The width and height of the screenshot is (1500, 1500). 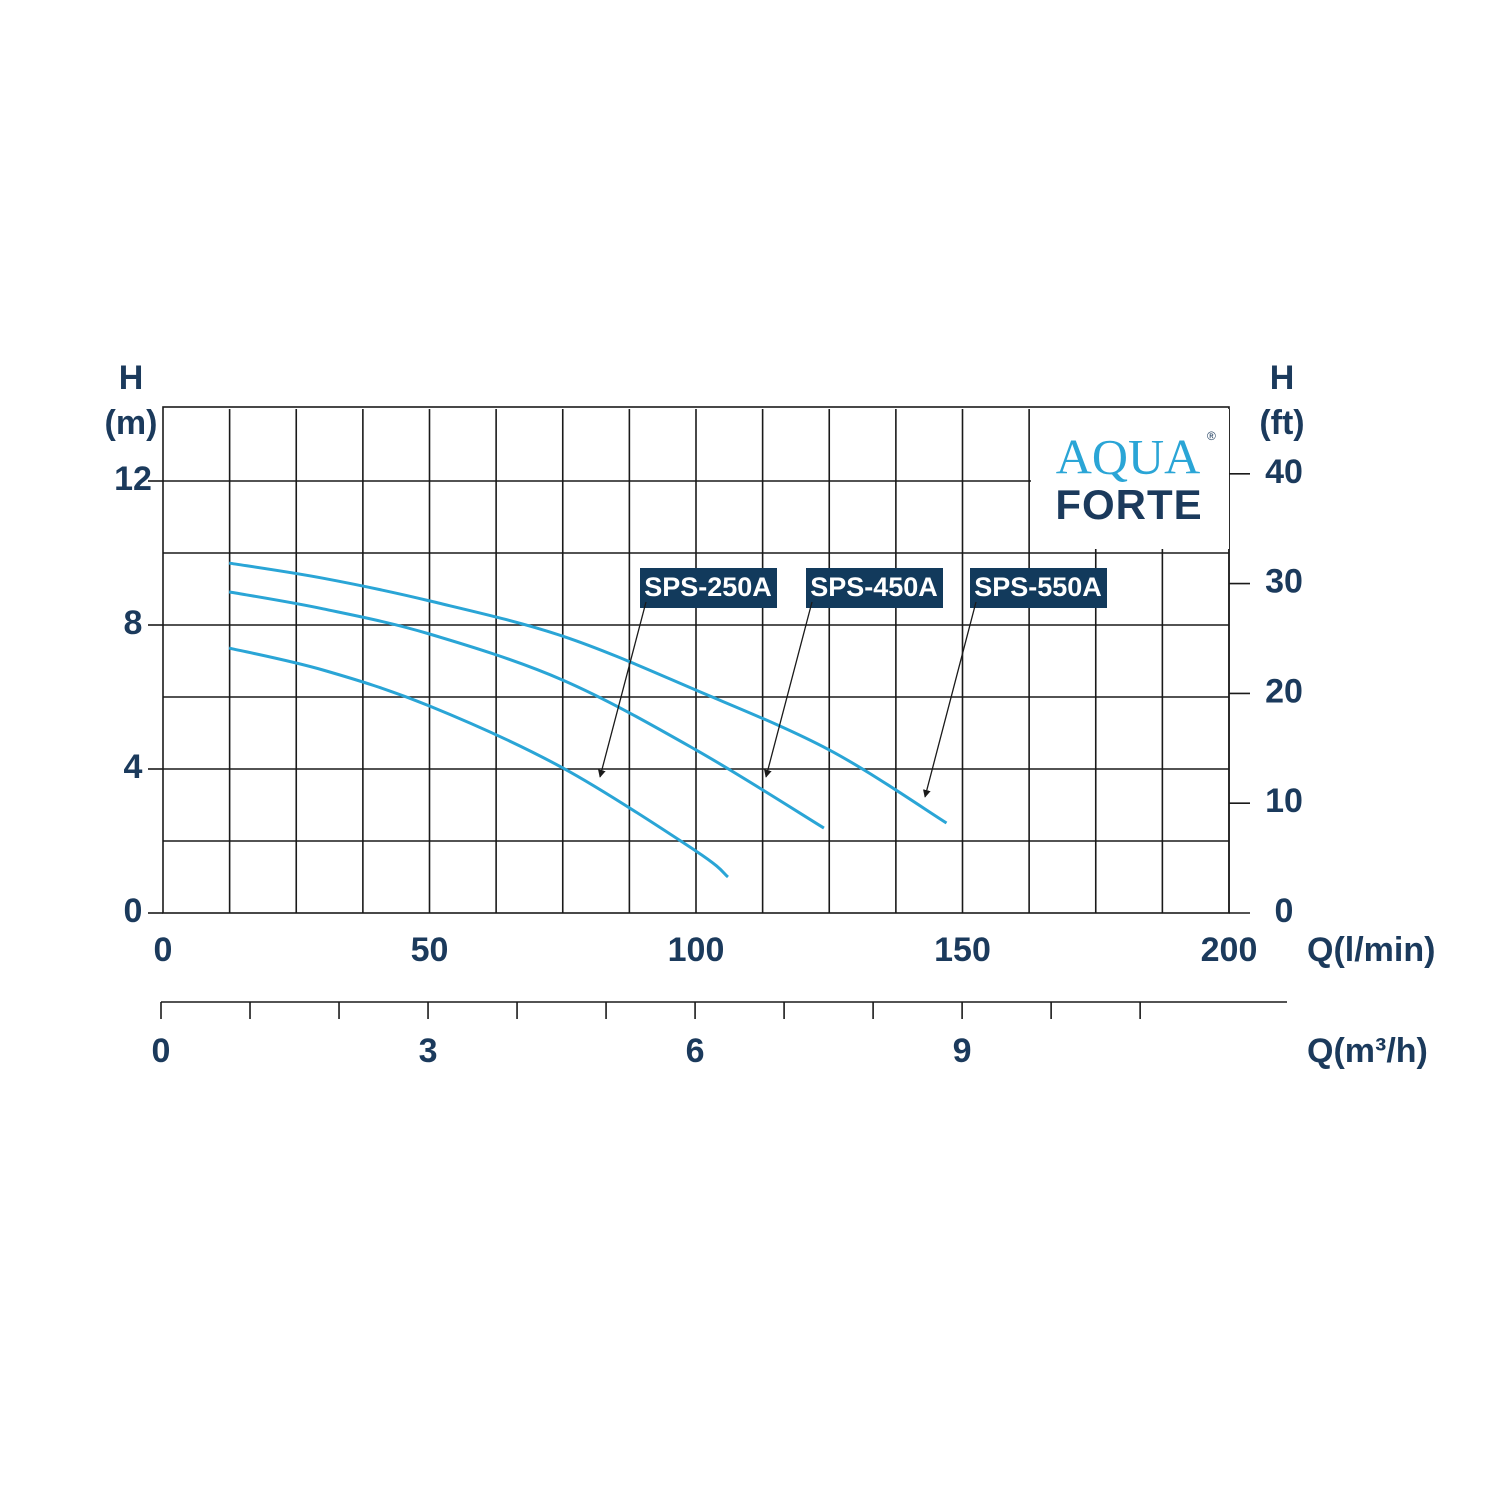 What do you see at coordinates (1128, 504) in the screenshot?
I see `logo-bottom: FORTE` at bounding box center [1128, 504].